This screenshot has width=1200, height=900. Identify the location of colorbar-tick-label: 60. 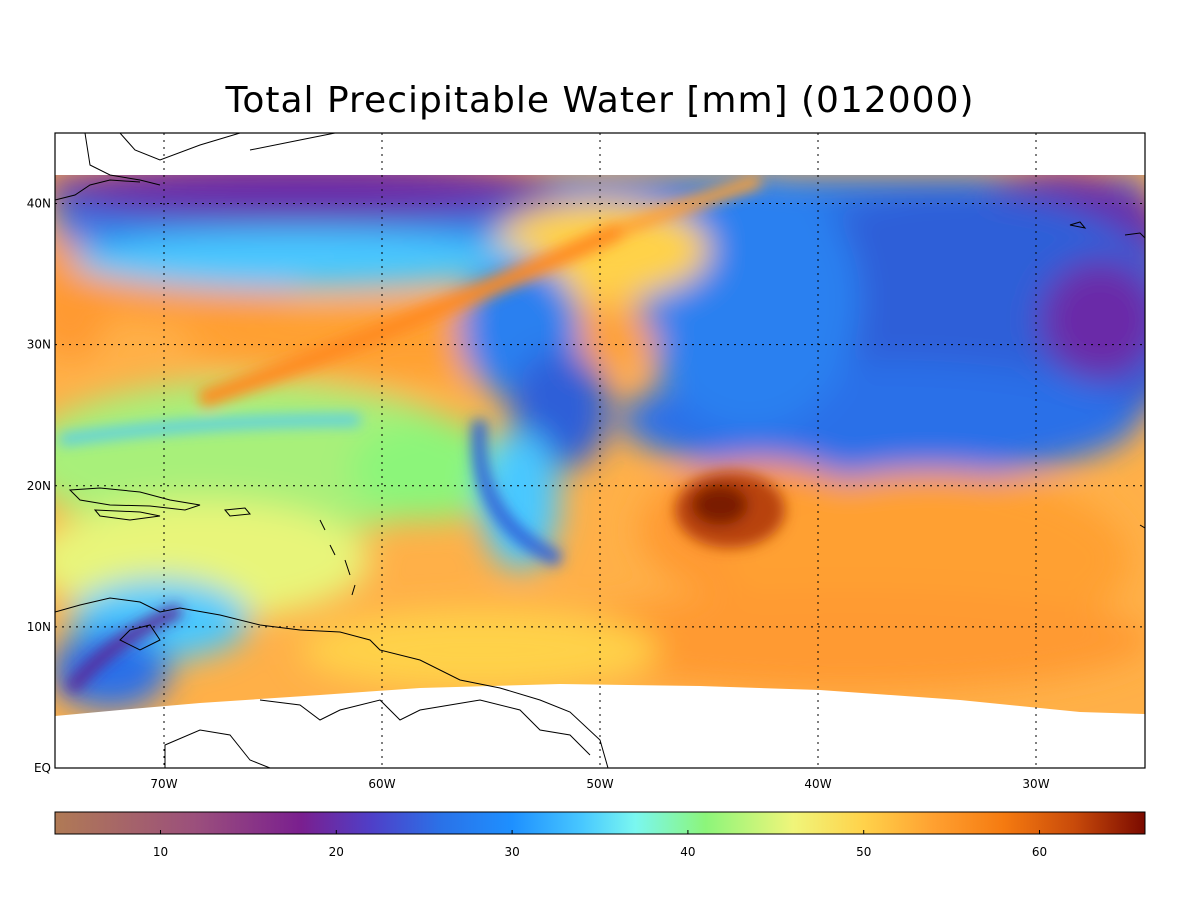
(1039, 852).